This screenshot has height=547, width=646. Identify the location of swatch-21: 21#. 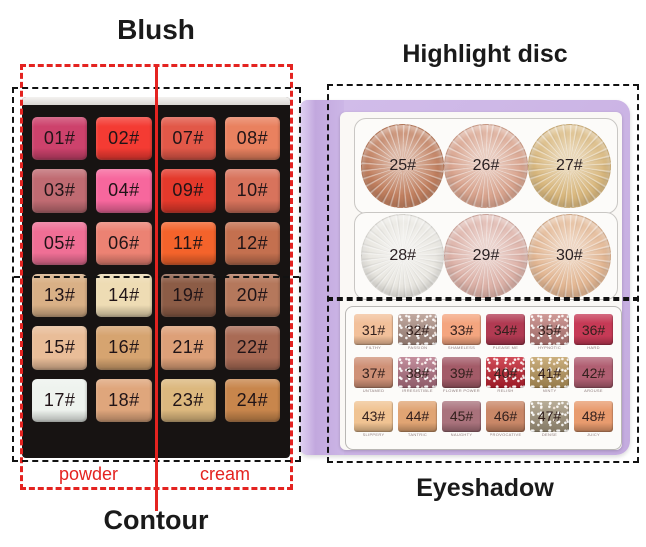
(188, 348).